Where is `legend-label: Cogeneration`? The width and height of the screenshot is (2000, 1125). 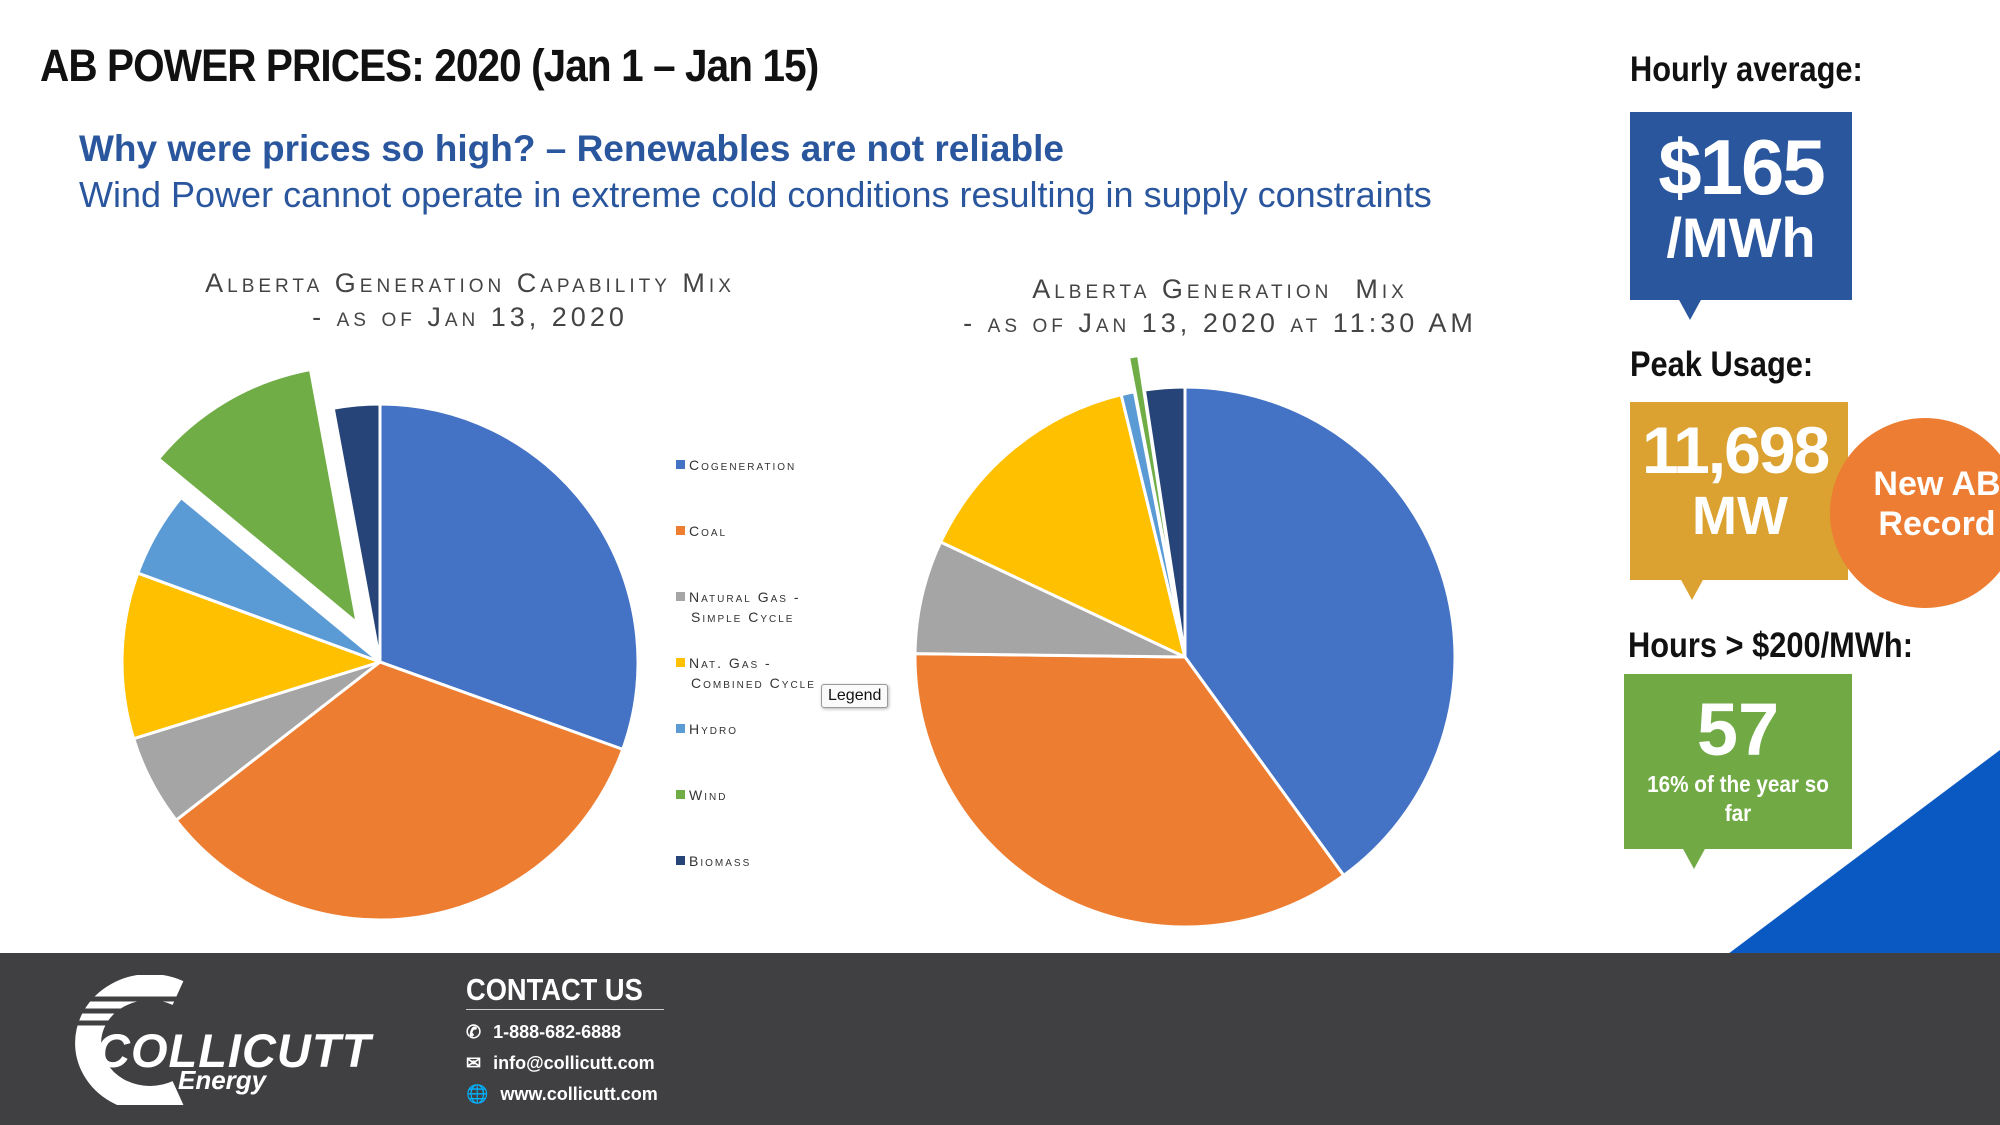 legend-label: Cogeneration is located at coordinates (743, 465).